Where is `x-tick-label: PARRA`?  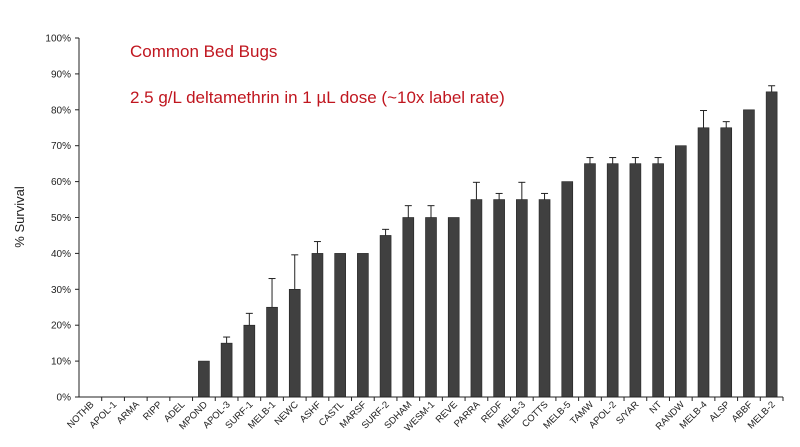 x-tick-label: PARRA is located at coordinates (467, 414).